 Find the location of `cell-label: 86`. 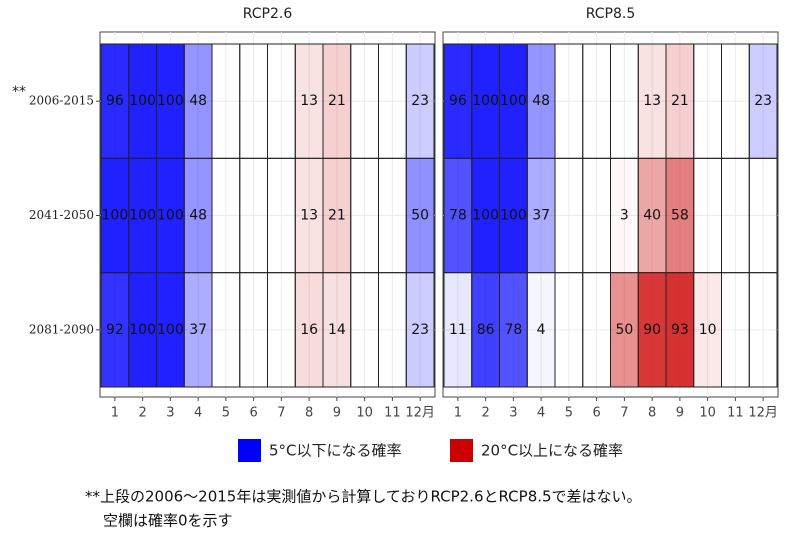

cell-label: 86 is located at coordinates (486, 330).